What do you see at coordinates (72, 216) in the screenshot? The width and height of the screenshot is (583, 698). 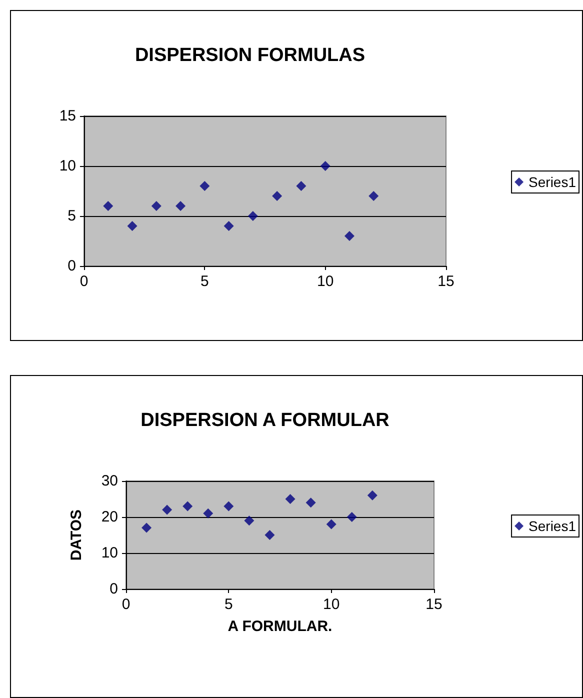 I see `y-tick-label: 5` at bounding box center [72, 216].